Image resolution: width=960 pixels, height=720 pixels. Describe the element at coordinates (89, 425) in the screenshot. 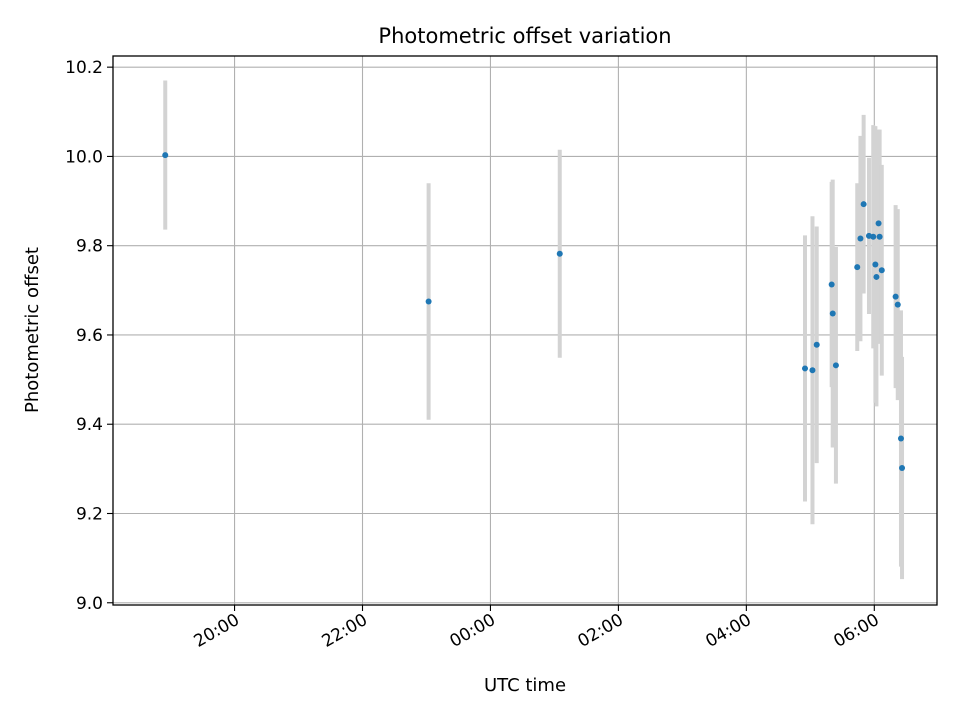

I see `y-tick-label: 9.4` at that location.